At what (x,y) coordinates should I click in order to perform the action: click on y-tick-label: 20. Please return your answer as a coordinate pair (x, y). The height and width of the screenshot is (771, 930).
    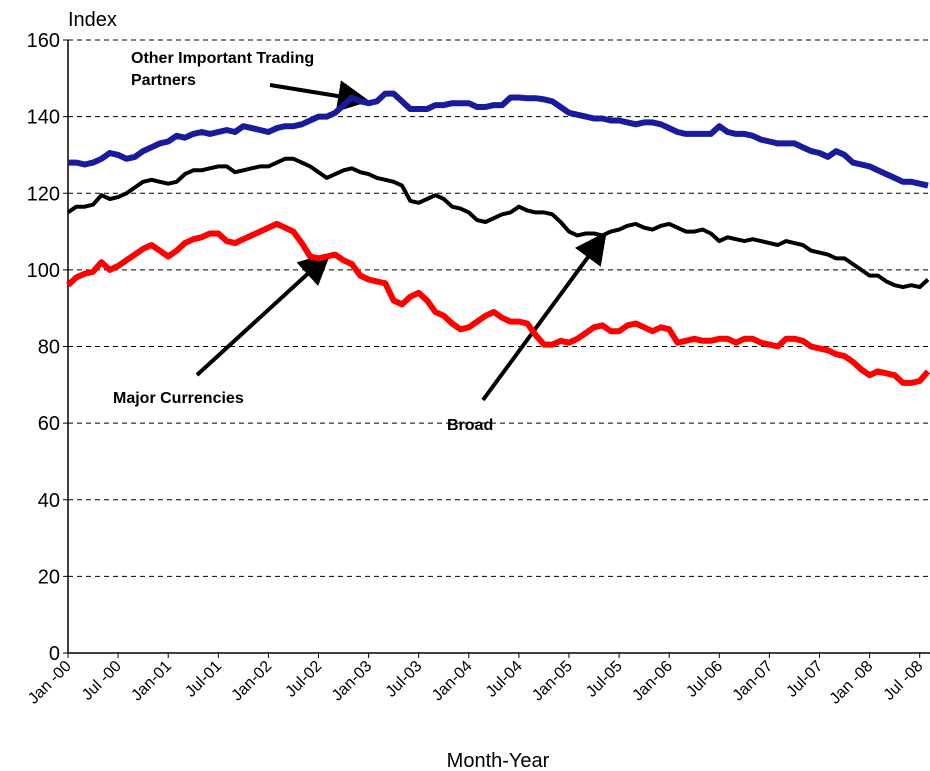
    Looking at the image, I should click on (49, 577).